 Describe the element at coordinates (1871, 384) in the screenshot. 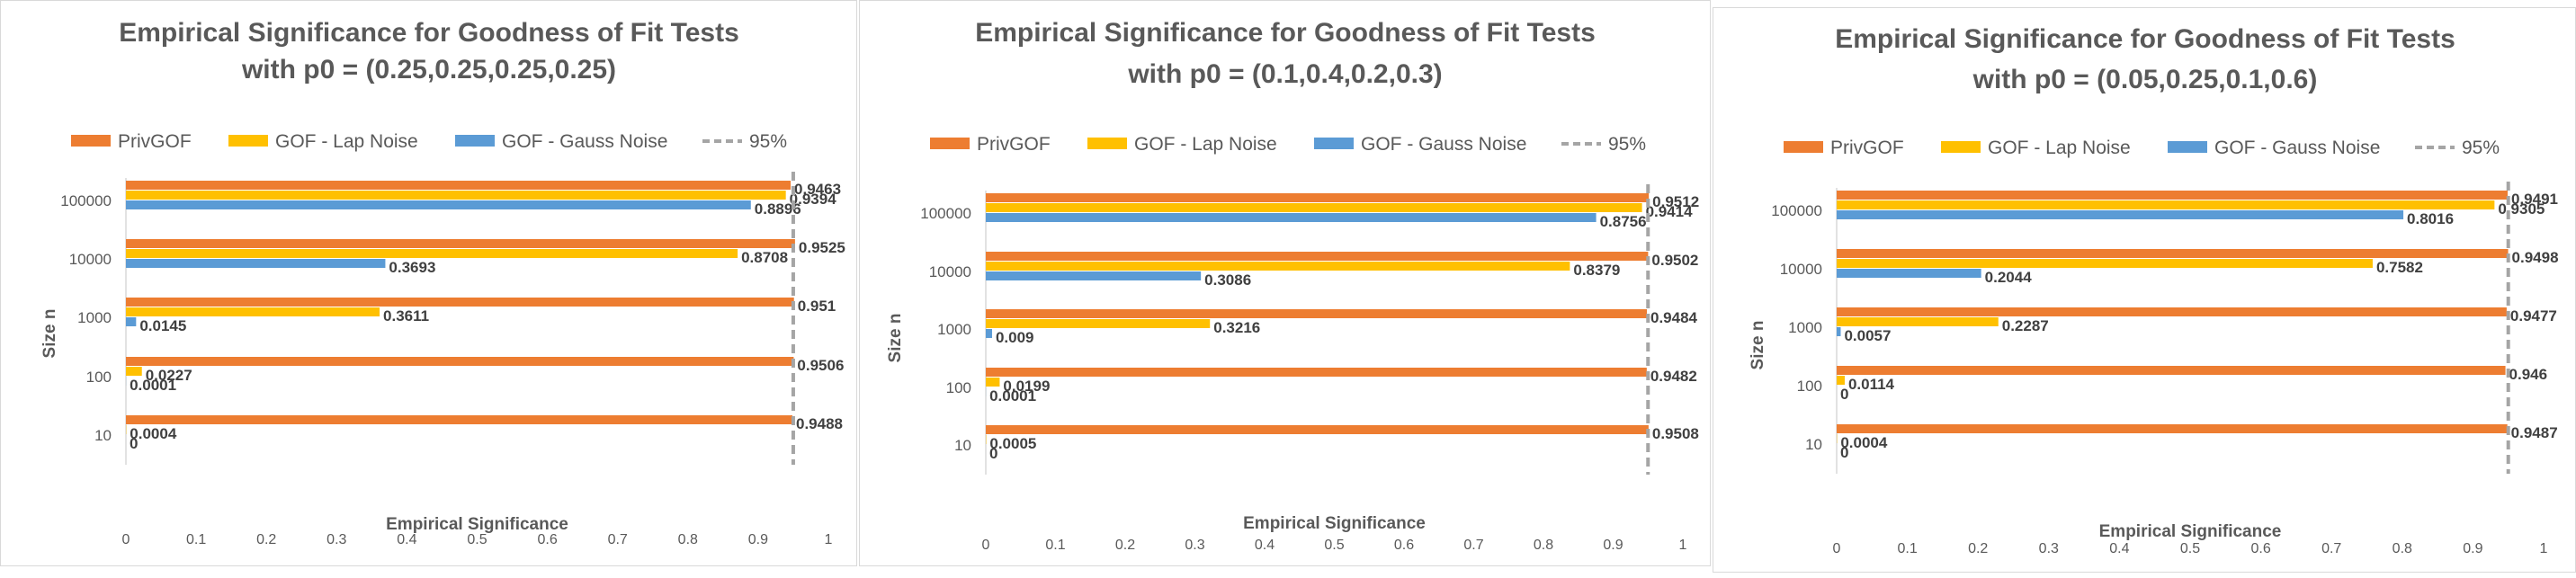

I see `data-label: 0.0114` at that location.